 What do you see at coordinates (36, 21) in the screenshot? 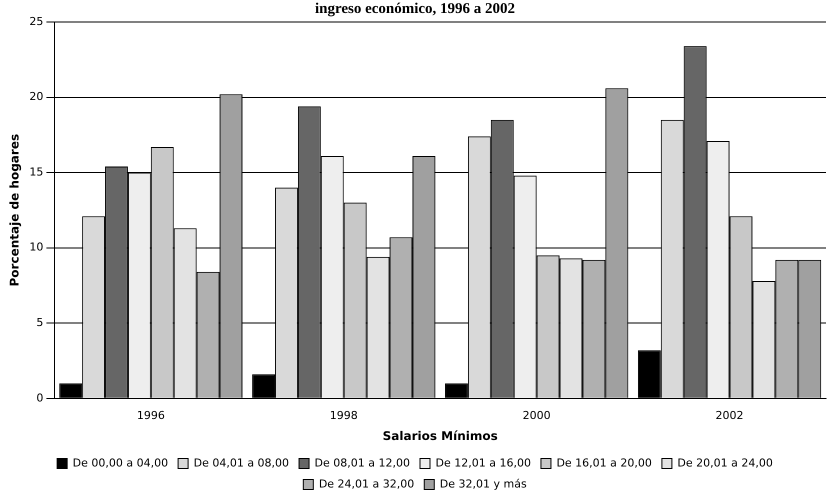
I see `y-tick-label: 25` at bounding box center [36, 21].